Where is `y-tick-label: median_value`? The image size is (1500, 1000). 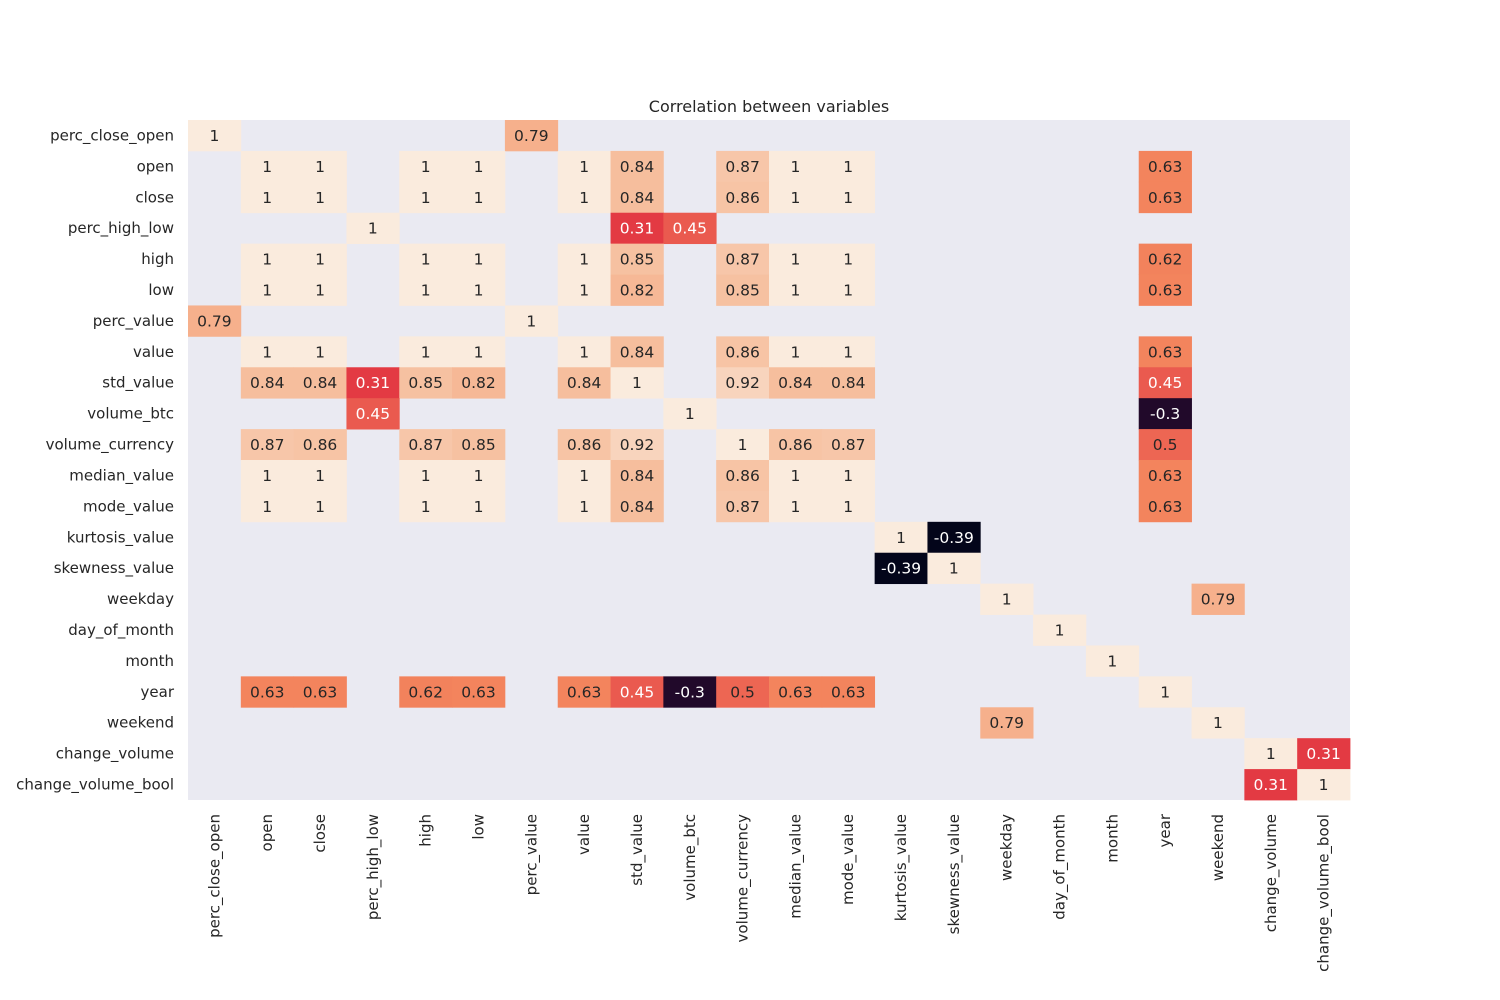 y-tick-label: median_value is located at coordinates (121, 475).